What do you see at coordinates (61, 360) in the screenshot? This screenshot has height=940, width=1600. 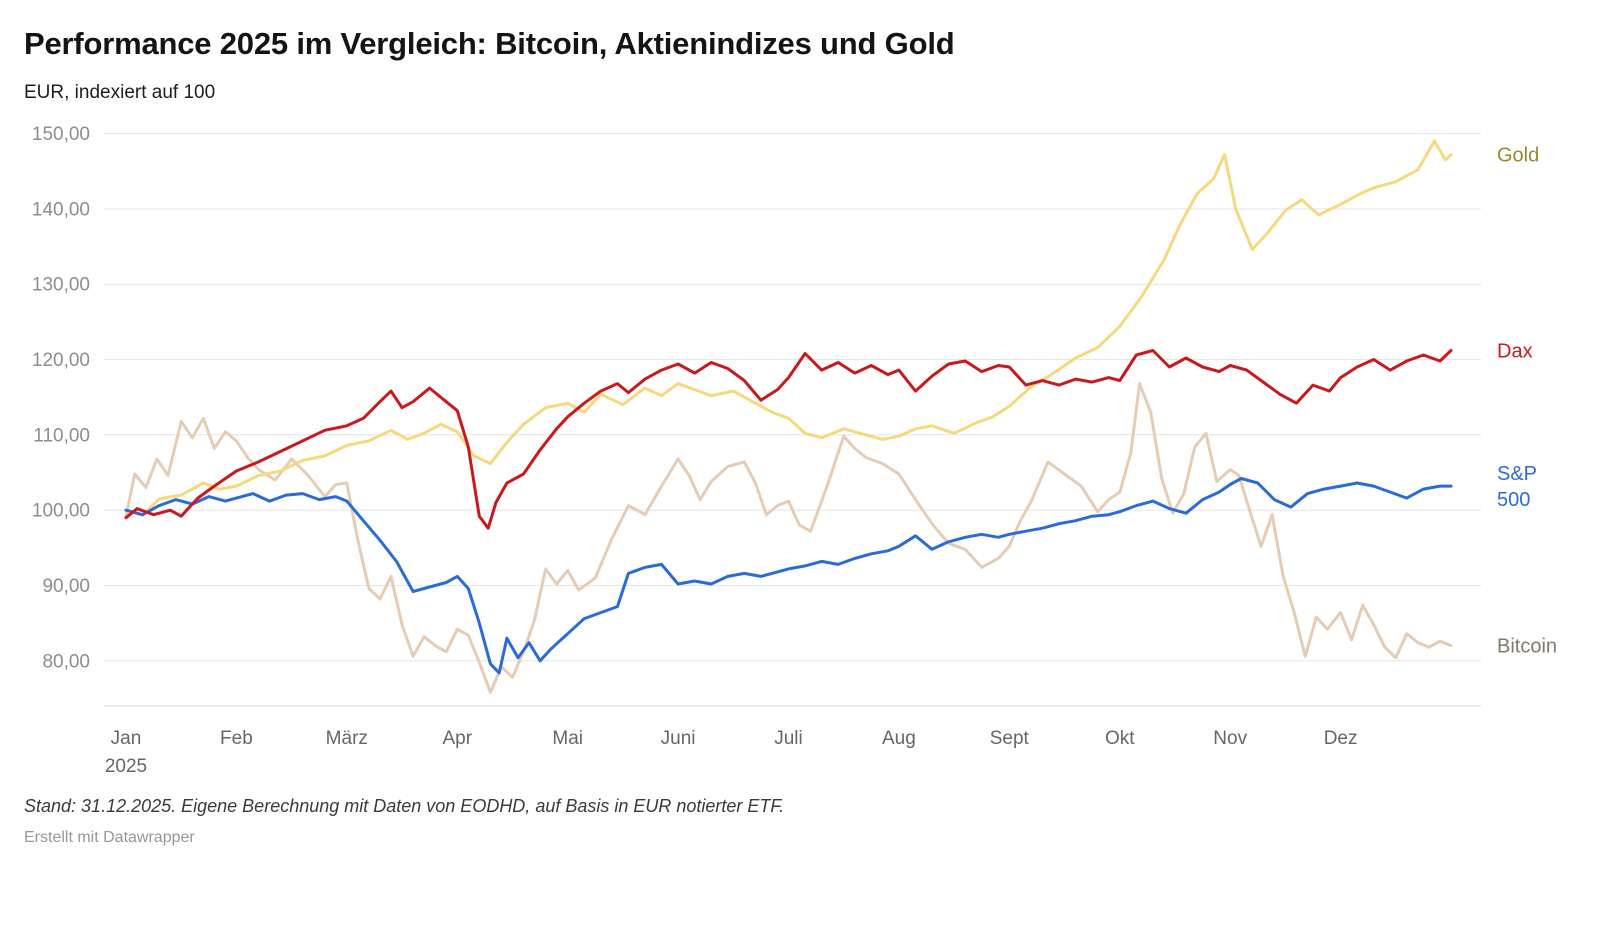 I see `y-tick-label: 120,00` at bounding box center [61, 360].